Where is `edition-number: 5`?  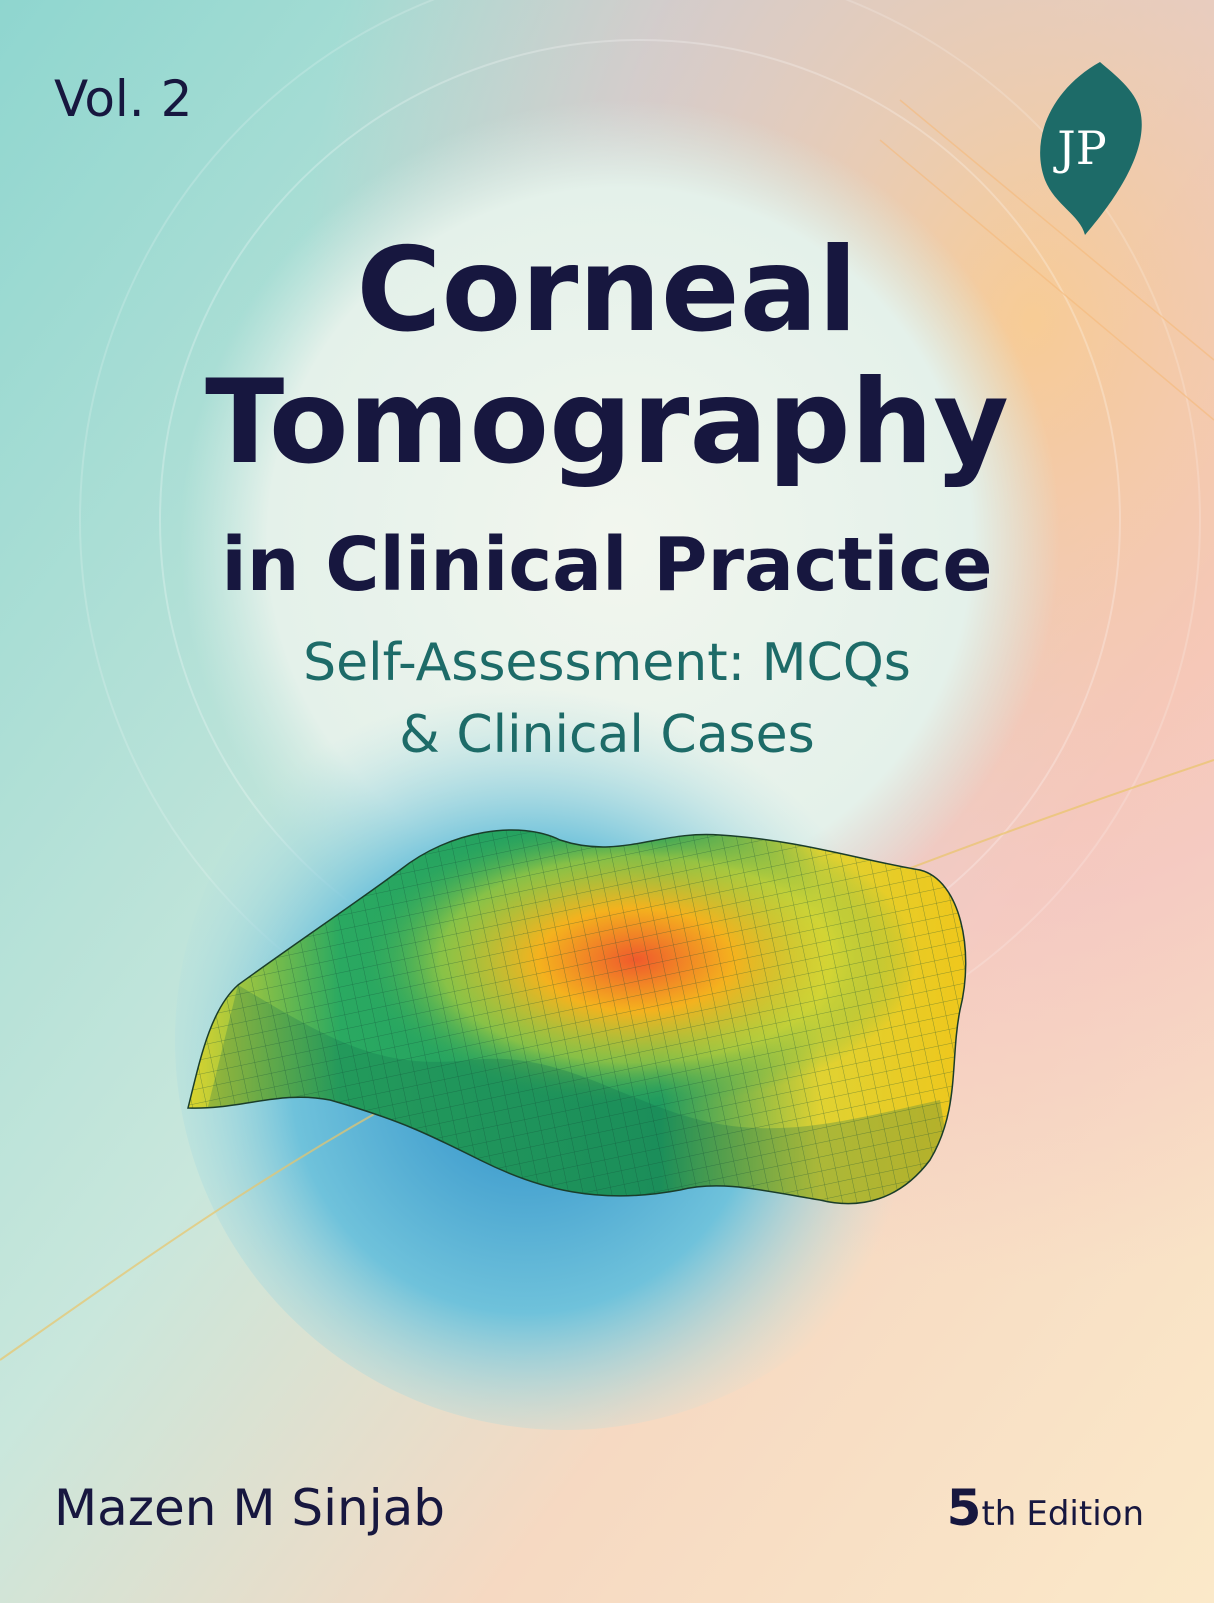
edition-number: 5 is located at coordinates (964, 1508).